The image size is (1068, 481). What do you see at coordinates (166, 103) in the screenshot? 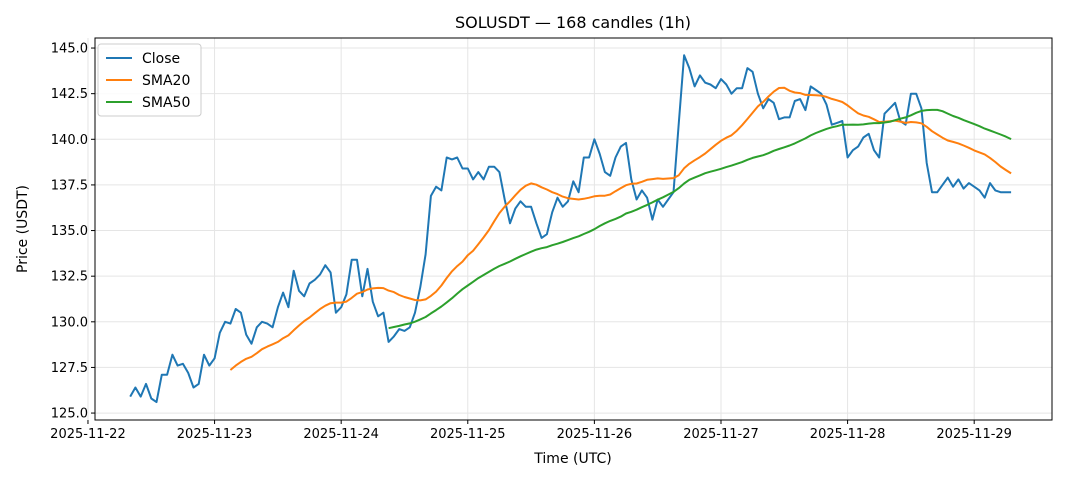
I see `legend-label: SMA50` at bounding box center [166, 103].